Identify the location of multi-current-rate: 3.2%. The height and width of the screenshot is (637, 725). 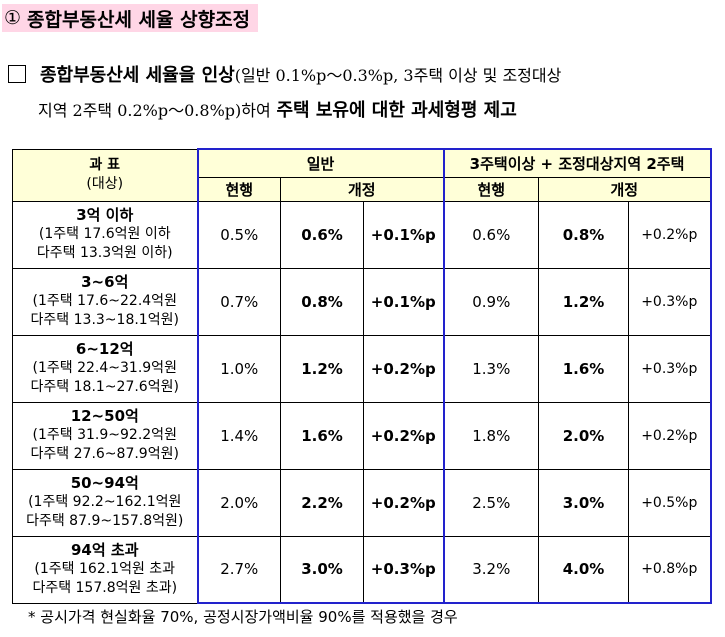
(491, 569).